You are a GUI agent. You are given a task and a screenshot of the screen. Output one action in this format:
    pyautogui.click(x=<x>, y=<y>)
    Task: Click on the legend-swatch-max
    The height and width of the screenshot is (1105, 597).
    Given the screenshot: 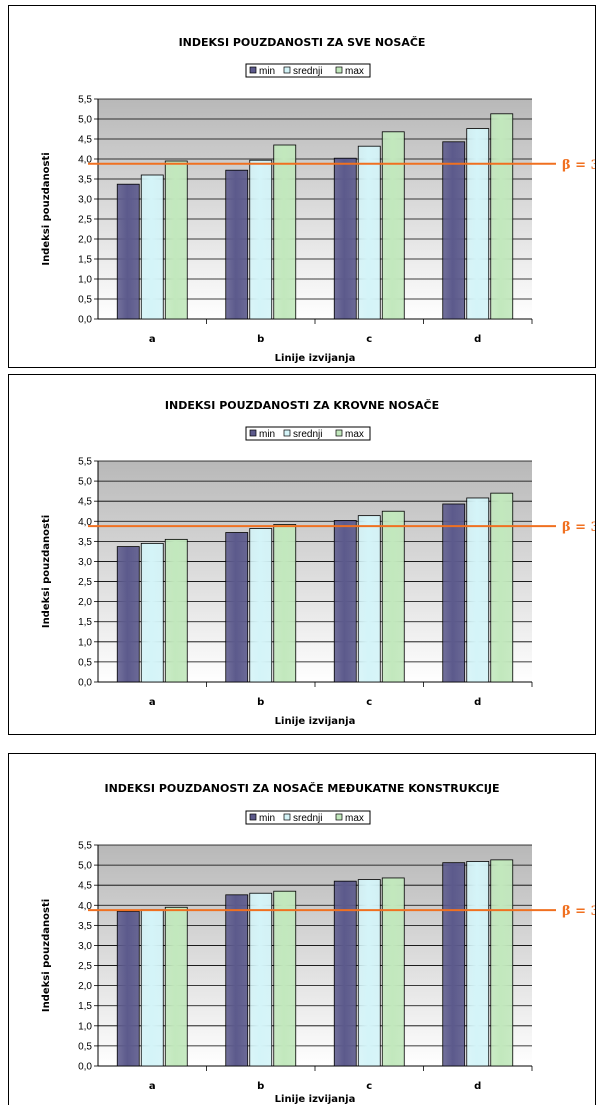 What is the action you would take?
    pyautogui.click(x=339, y=70)
    